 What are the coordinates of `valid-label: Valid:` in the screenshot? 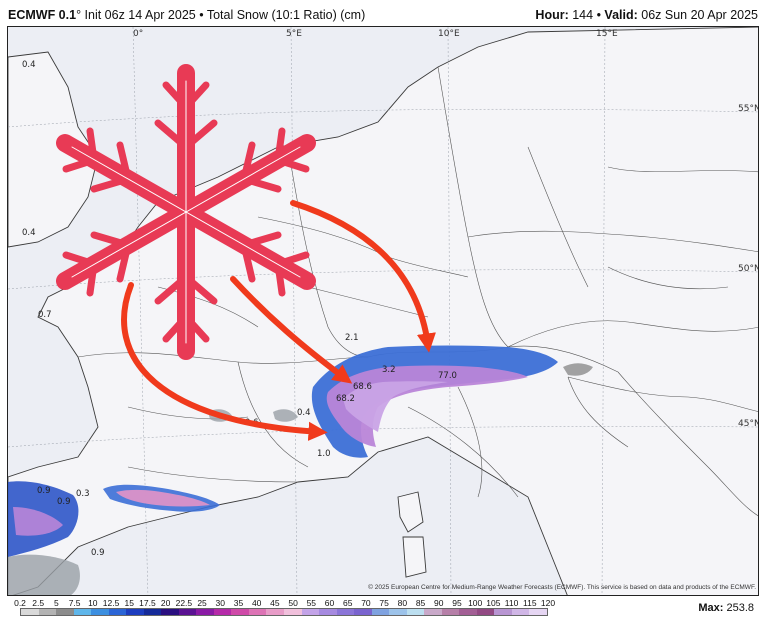 It's located at (621, 15).